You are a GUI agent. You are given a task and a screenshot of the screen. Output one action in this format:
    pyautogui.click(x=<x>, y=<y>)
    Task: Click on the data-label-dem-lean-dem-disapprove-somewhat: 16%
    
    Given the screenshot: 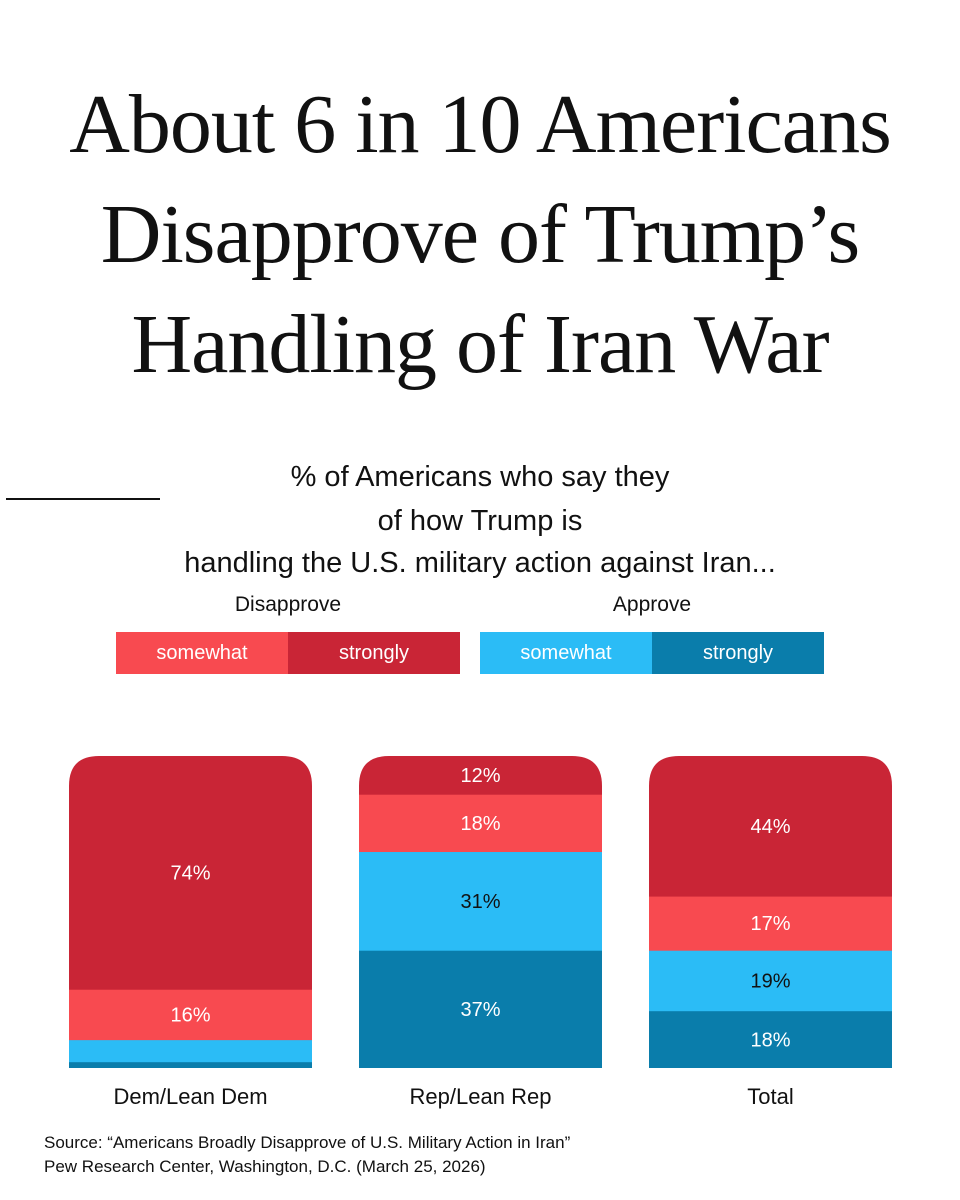 What is the action you would take?
    pyautogui.click(x=190, y=1015)
    